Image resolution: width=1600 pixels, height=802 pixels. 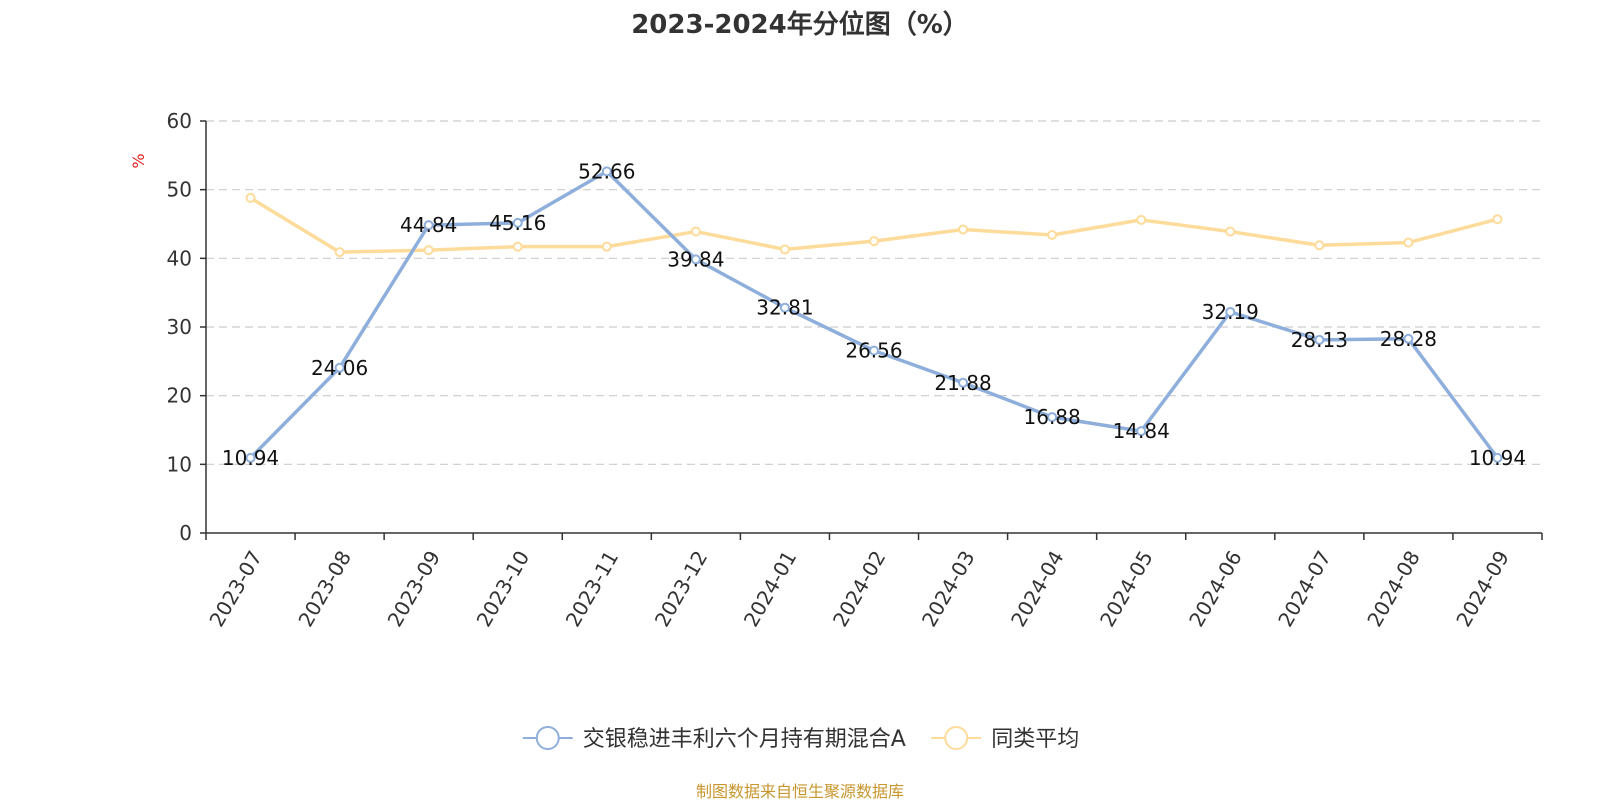 I want to click on data-label: 32.19, so click(x=1230, y=312).